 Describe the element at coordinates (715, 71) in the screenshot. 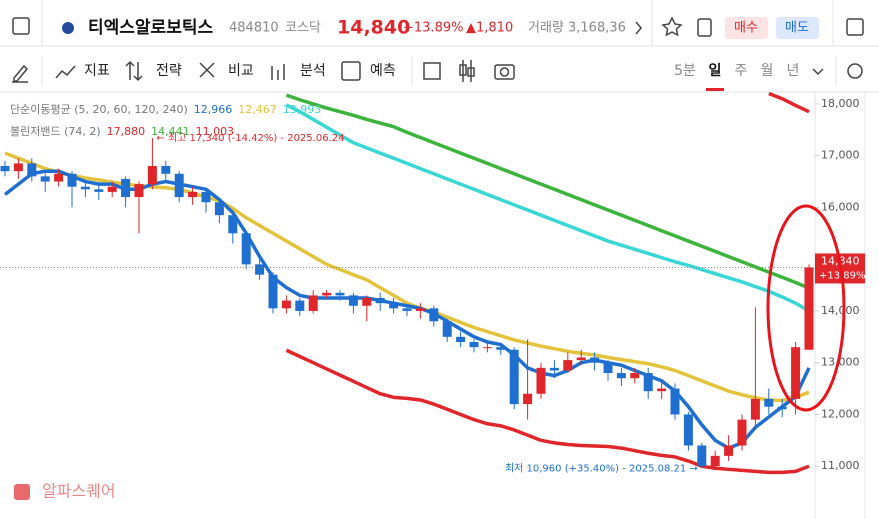

I see `period-label: 일` at that location.